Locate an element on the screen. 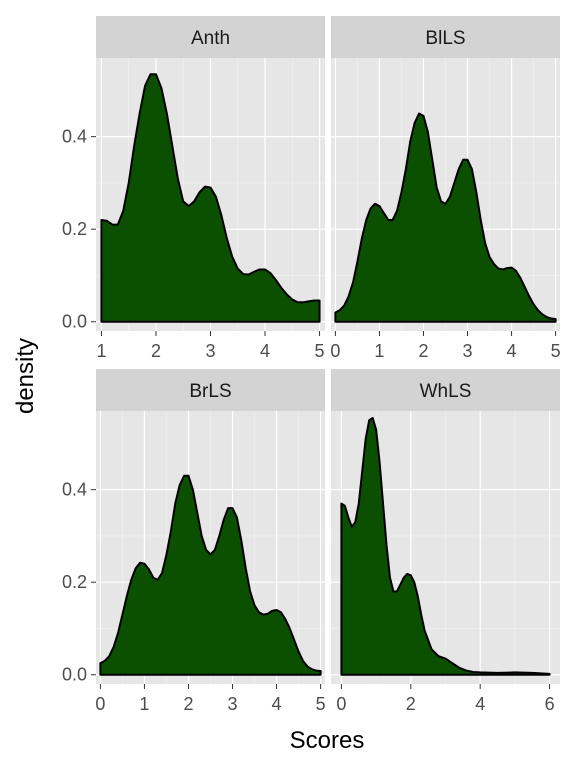  facet-strip-label: Anth is located at coordinates (210, 38).